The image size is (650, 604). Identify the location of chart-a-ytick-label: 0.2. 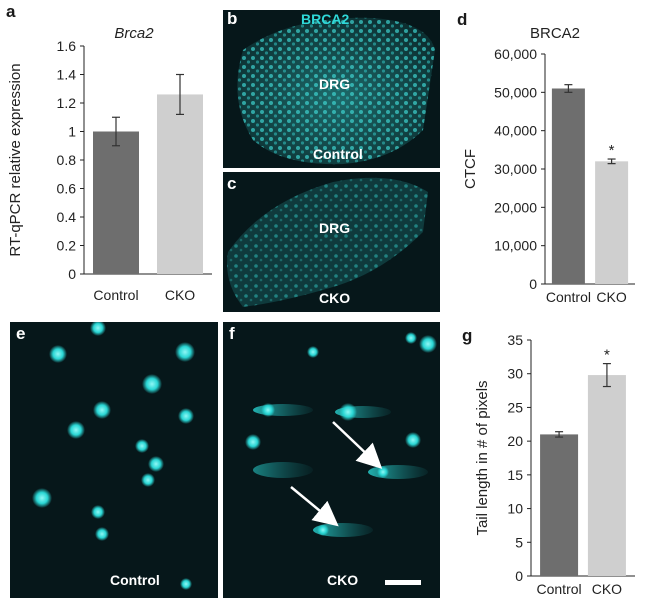
(67, 246).